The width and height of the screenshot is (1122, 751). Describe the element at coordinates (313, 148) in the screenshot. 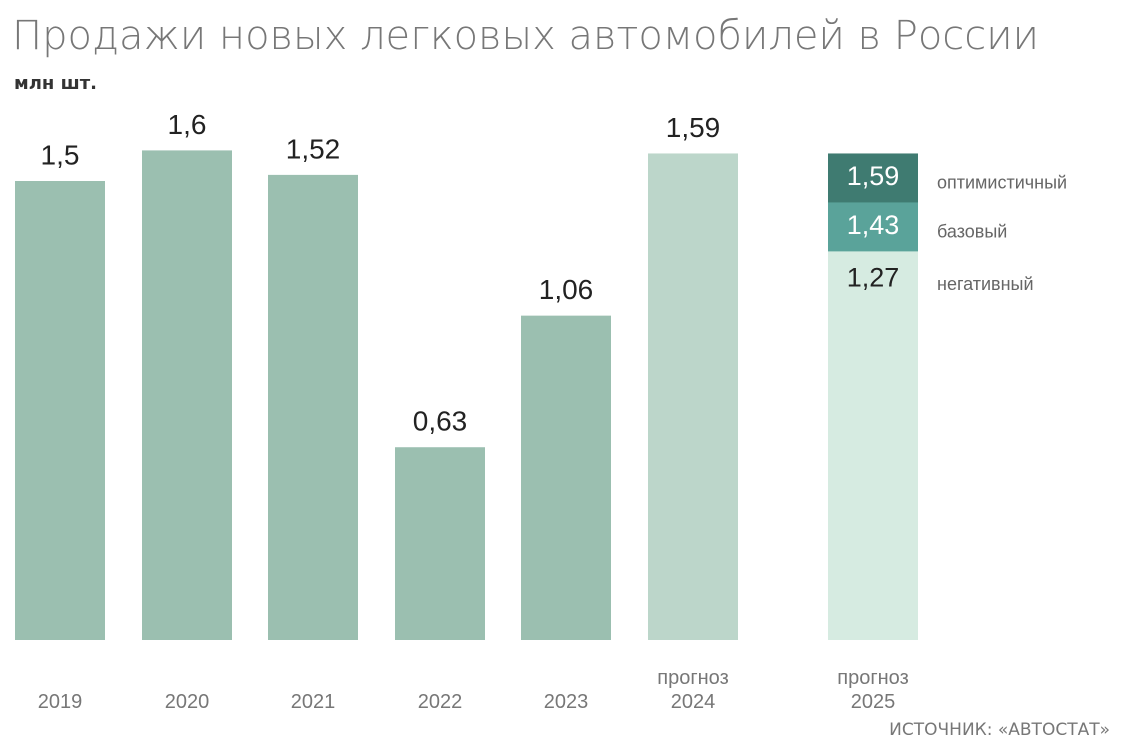

I see `value-label: 1,52` at that location.